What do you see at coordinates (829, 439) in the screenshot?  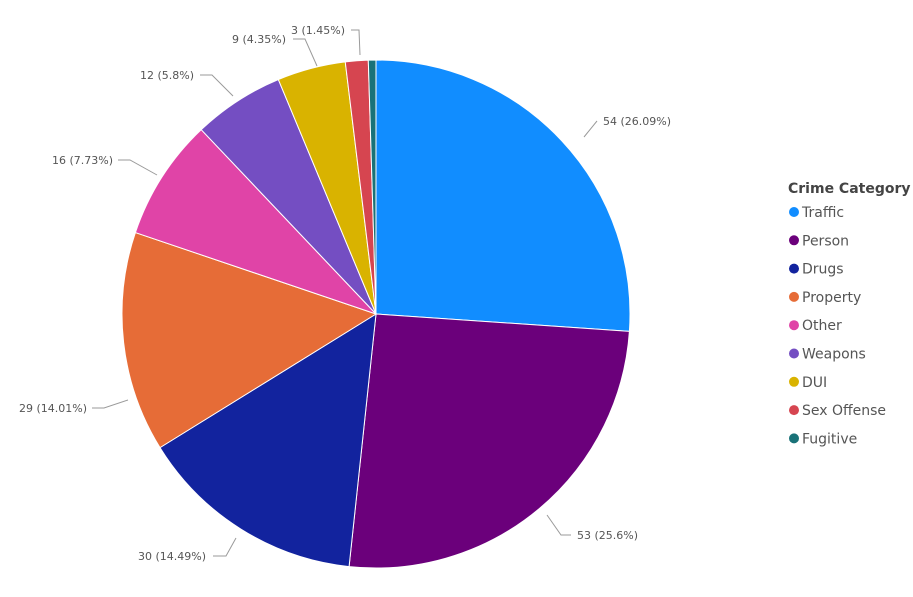 I see `legend-label-fugitive: Fugitive` at bounding box center [829, 439].